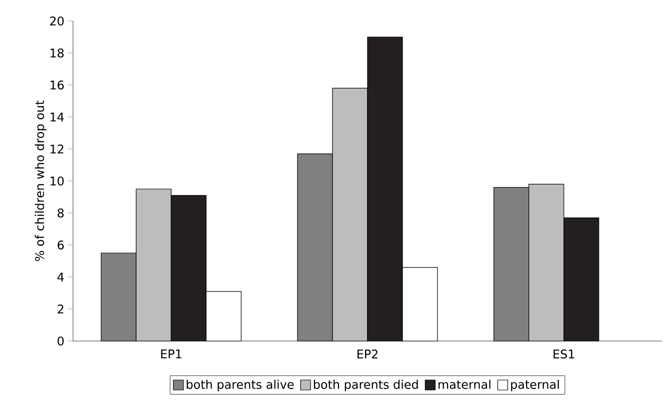 This screenshot has height=417, width=671. What do you see at coordinates (464, 384) in the screenshot?
I see `legend-label: maternal` at bounding box center [464, 384].